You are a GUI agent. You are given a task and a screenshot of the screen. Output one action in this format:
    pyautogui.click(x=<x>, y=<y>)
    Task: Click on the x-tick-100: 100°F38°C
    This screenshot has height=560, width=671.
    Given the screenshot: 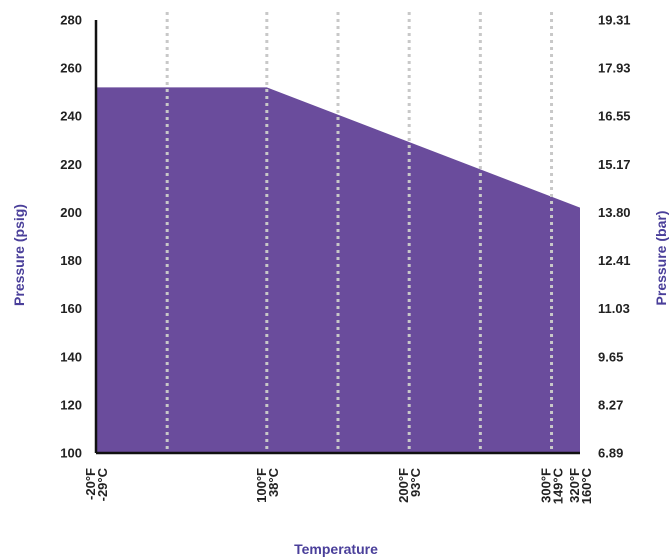 What is the action you would take?
    pyautogui.click(x=267, y=484)
    